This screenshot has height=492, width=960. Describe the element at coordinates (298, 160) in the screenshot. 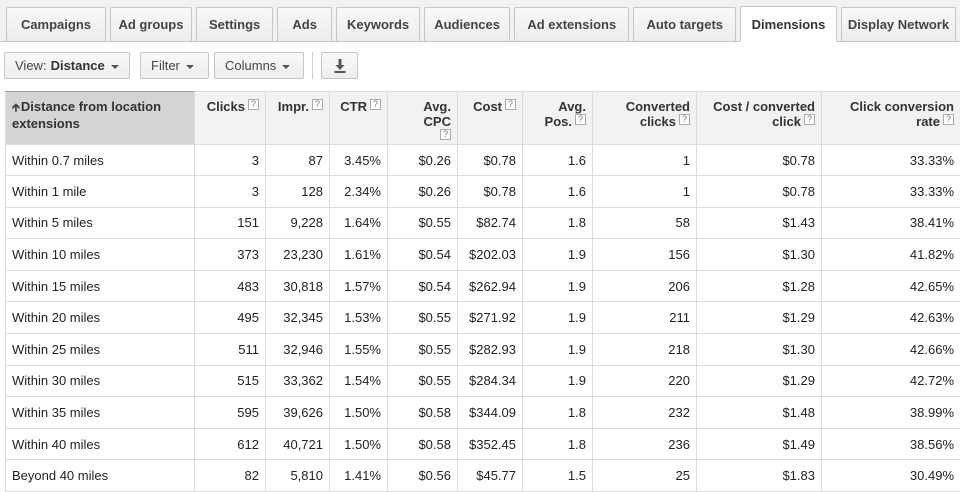

I see `table-cell: 87` at that location.